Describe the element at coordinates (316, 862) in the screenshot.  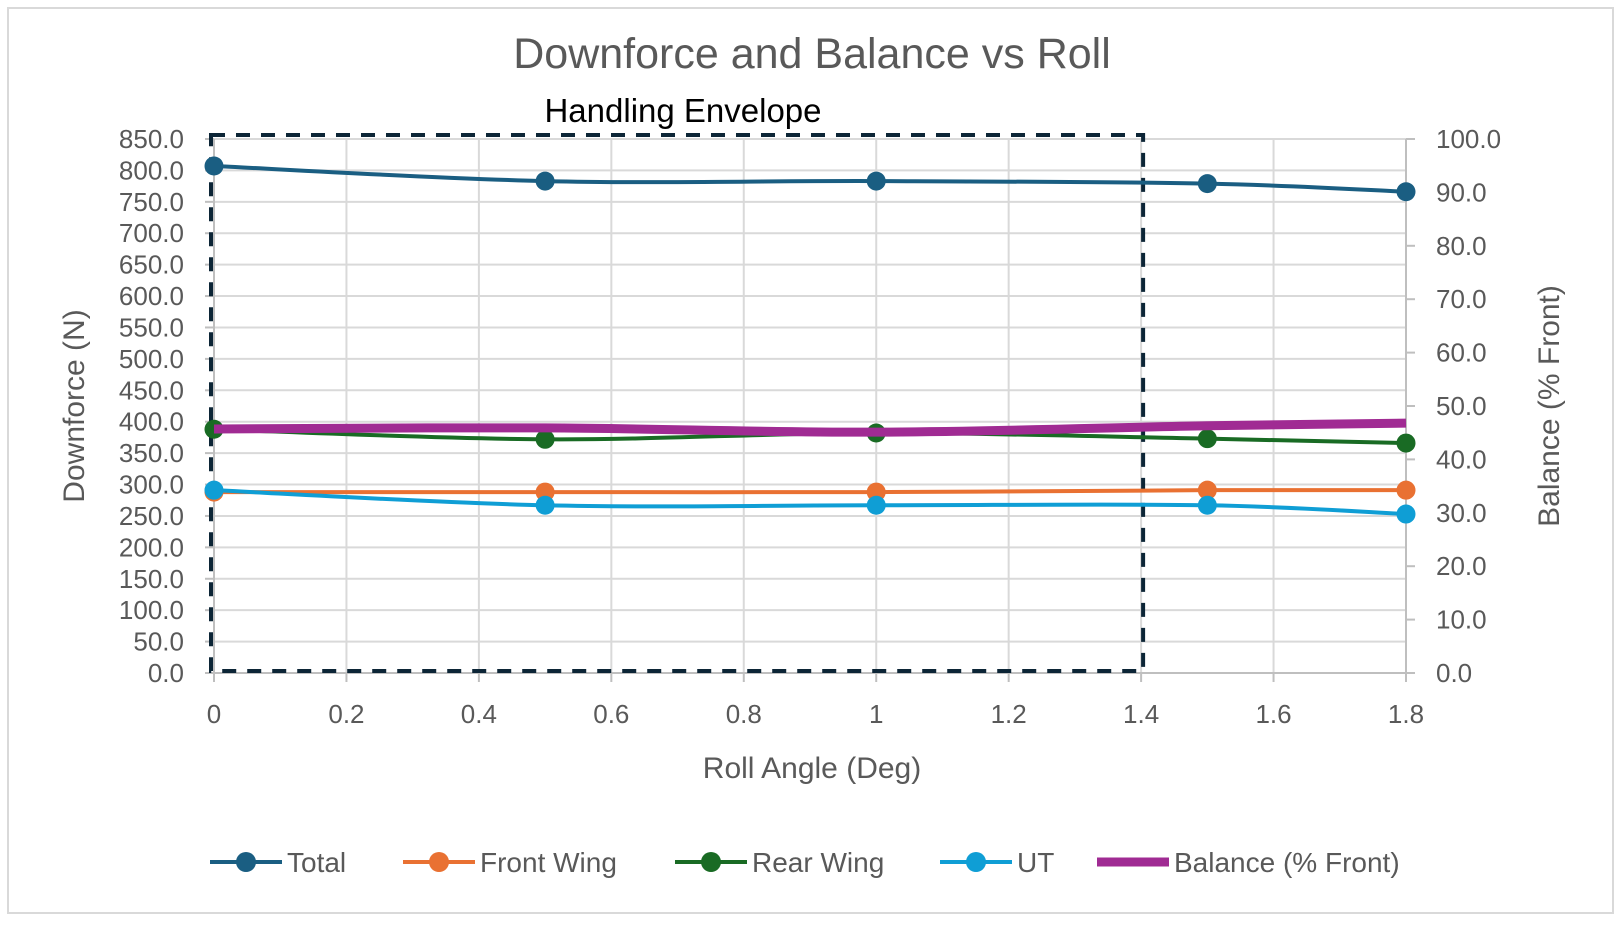
I see `legend-label: Total` at that location.